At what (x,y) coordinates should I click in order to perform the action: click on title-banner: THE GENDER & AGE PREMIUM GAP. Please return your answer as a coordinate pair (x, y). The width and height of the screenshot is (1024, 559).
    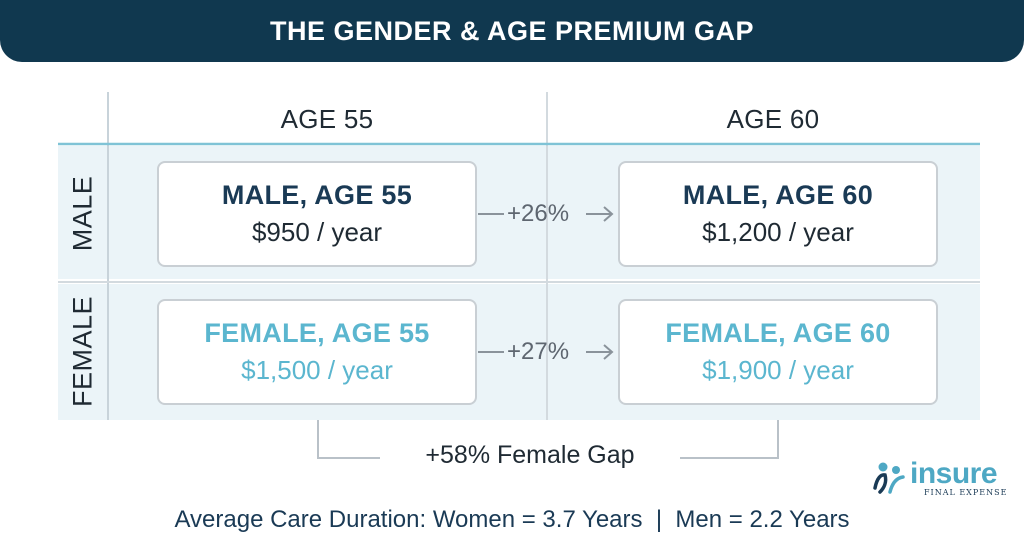
    Looking at the image, I should click on (512, 31).